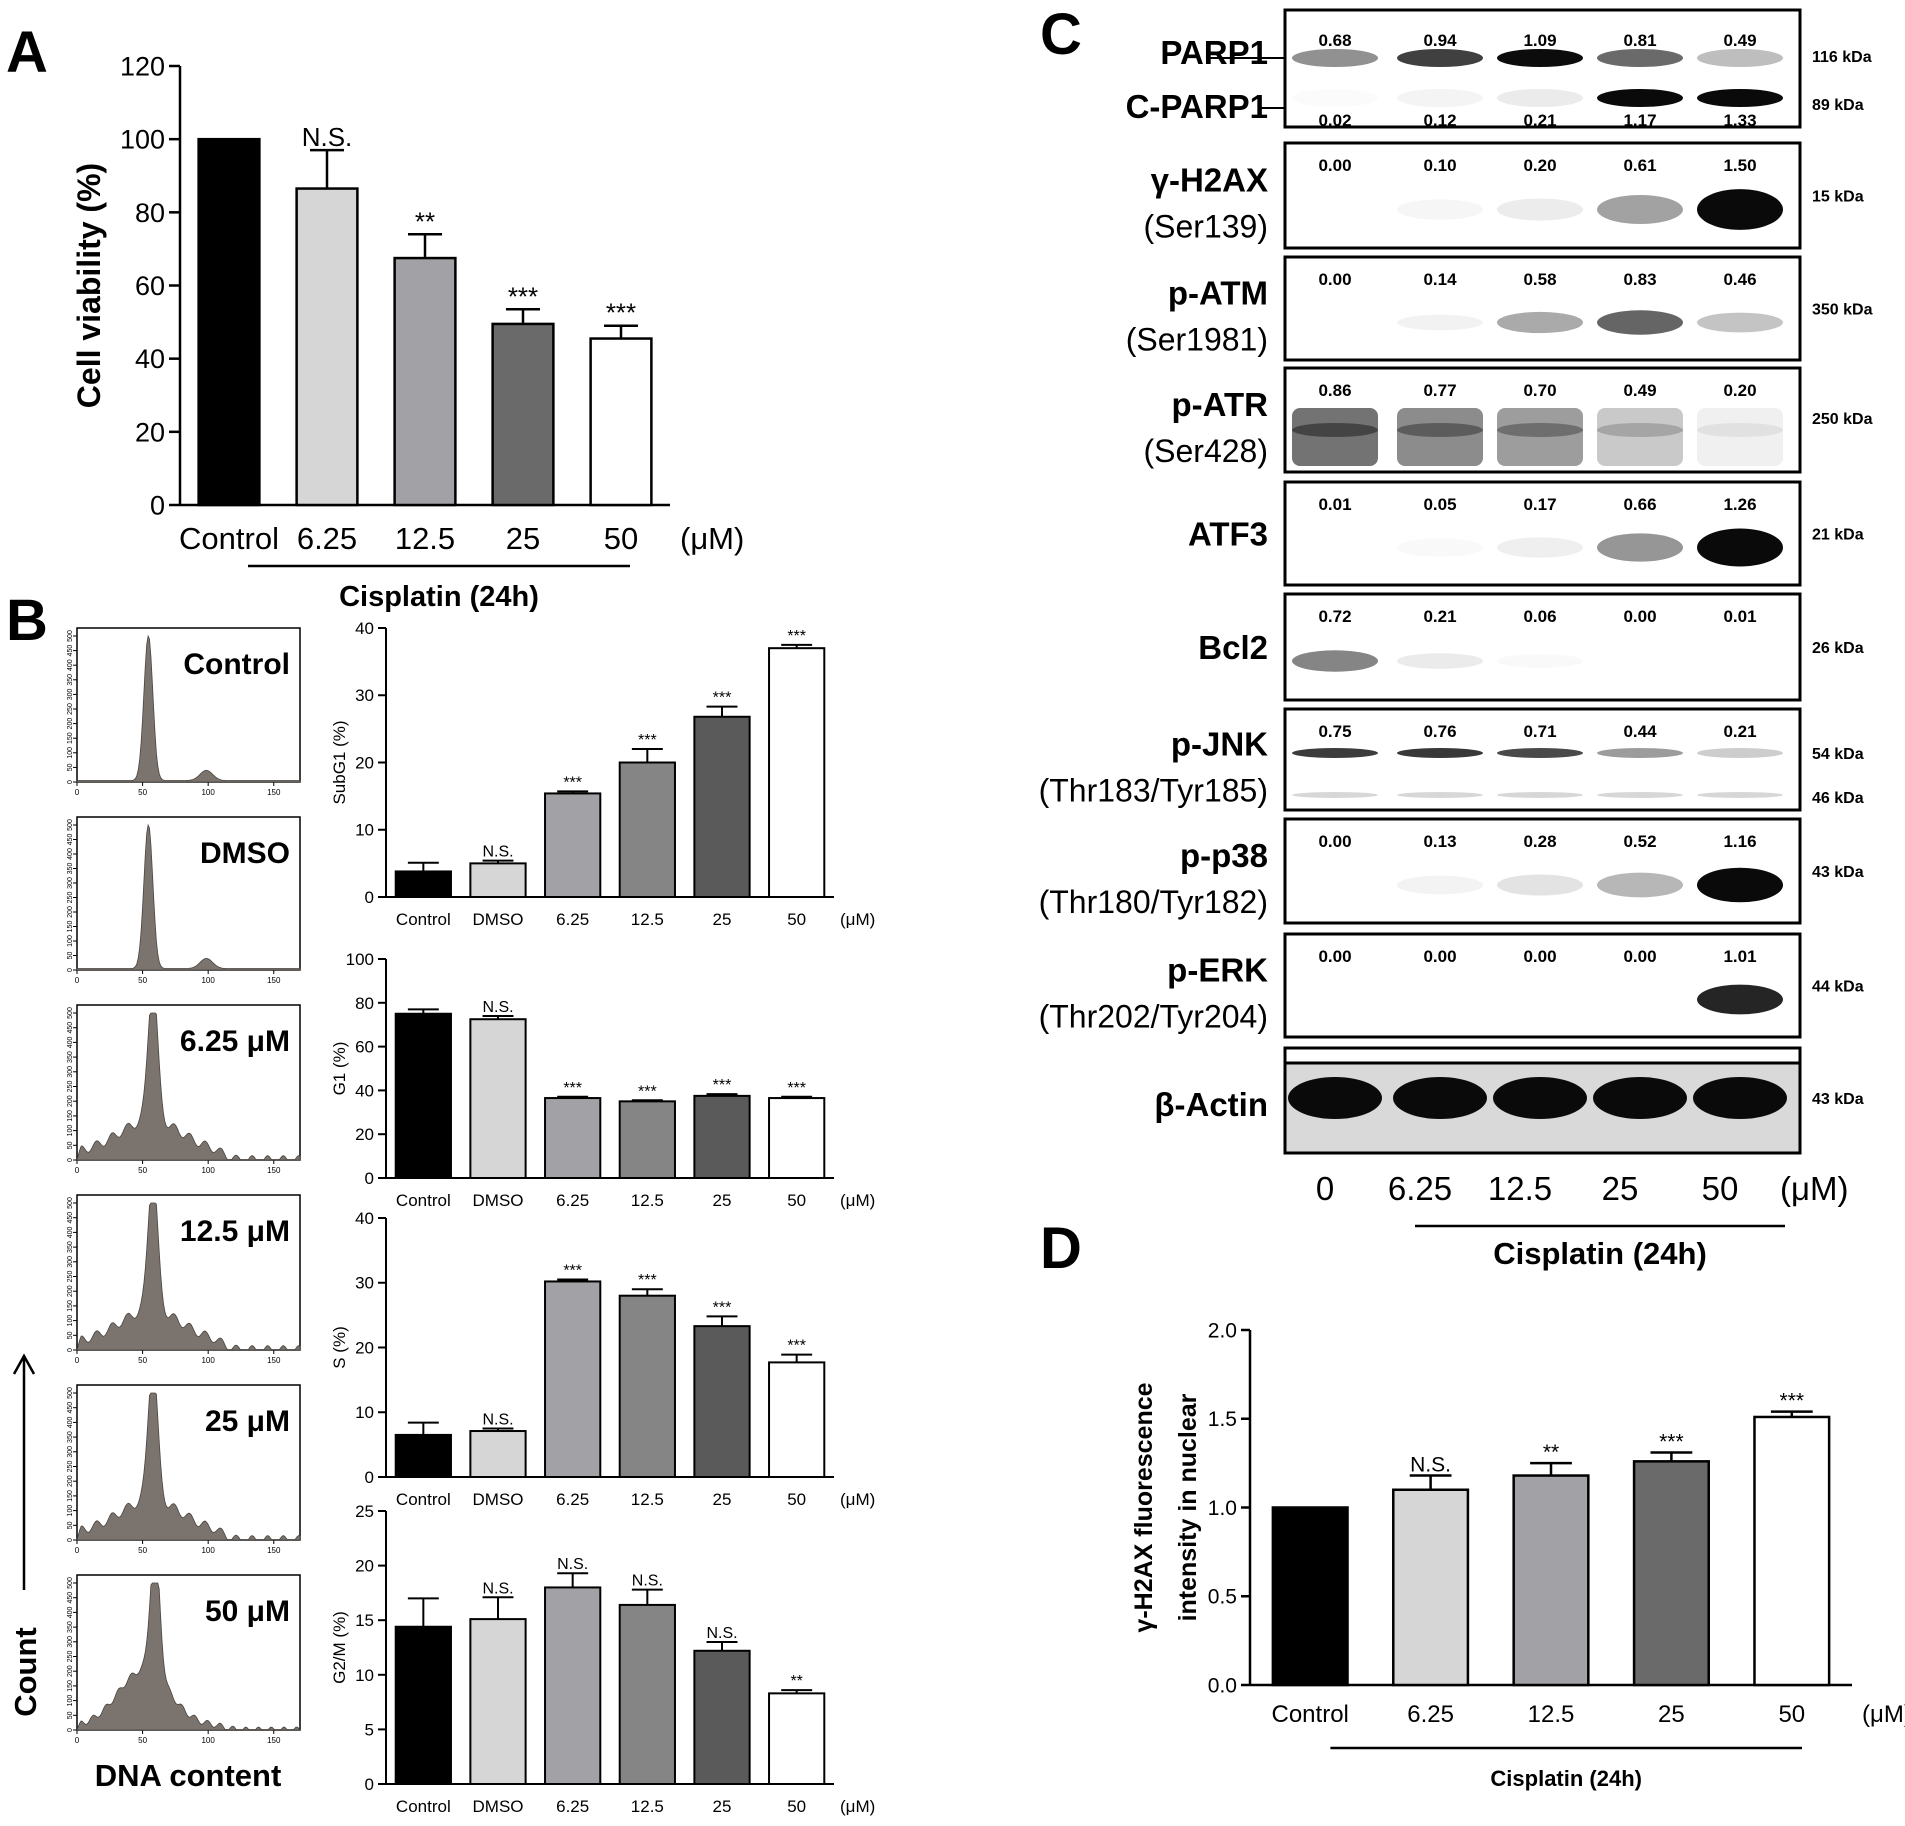 This screenshot has height=1826, width=1905. Describe the element at coordinates (364, 1412) in the screenshot. I see `y-tick-label: 10` at that location.